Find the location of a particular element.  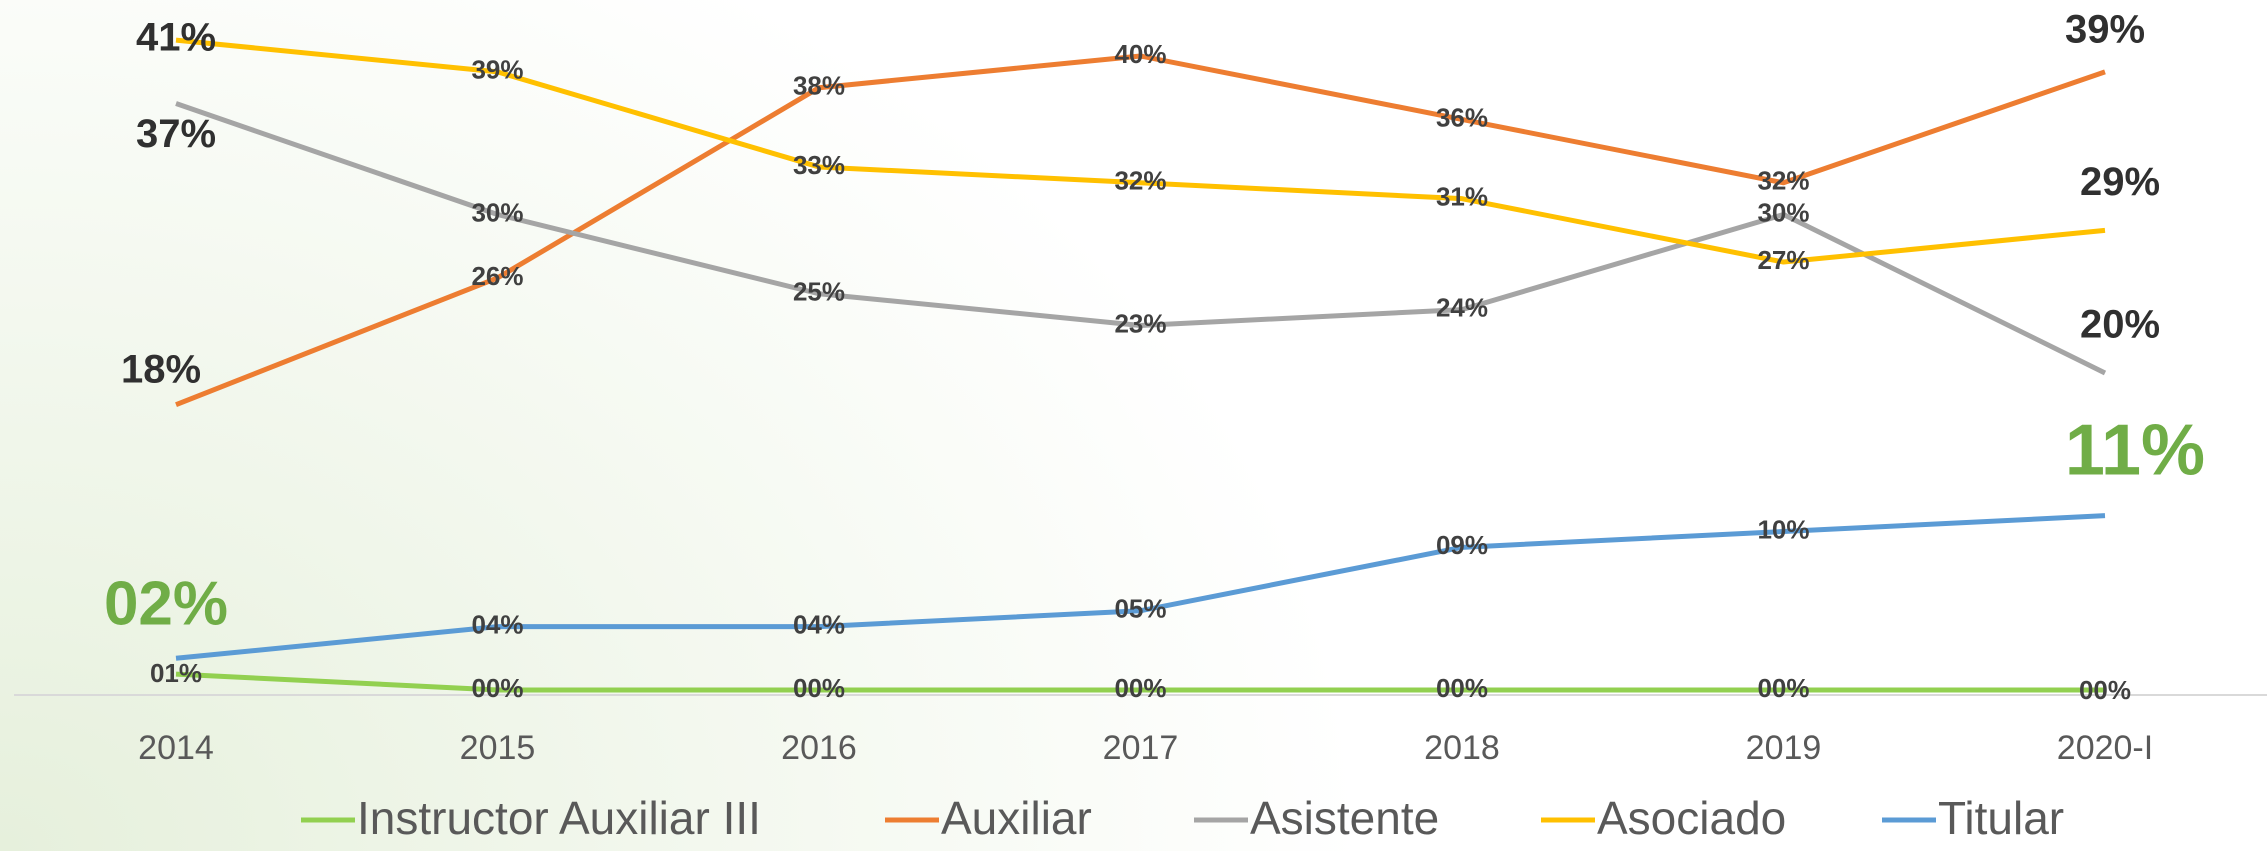

data-label: 40% is located at coordinates (1140, 54).